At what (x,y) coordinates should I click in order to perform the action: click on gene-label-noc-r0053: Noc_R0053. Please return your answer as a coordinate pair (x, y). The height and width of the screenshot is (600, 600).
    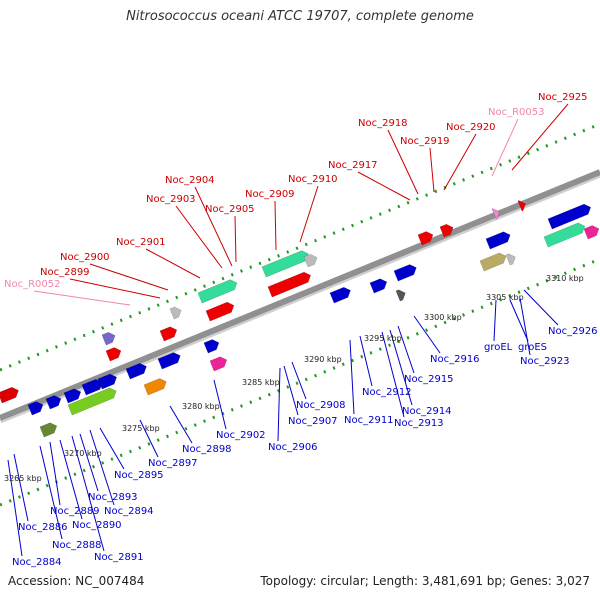
    Looking at the image, I should click on (516, 112).